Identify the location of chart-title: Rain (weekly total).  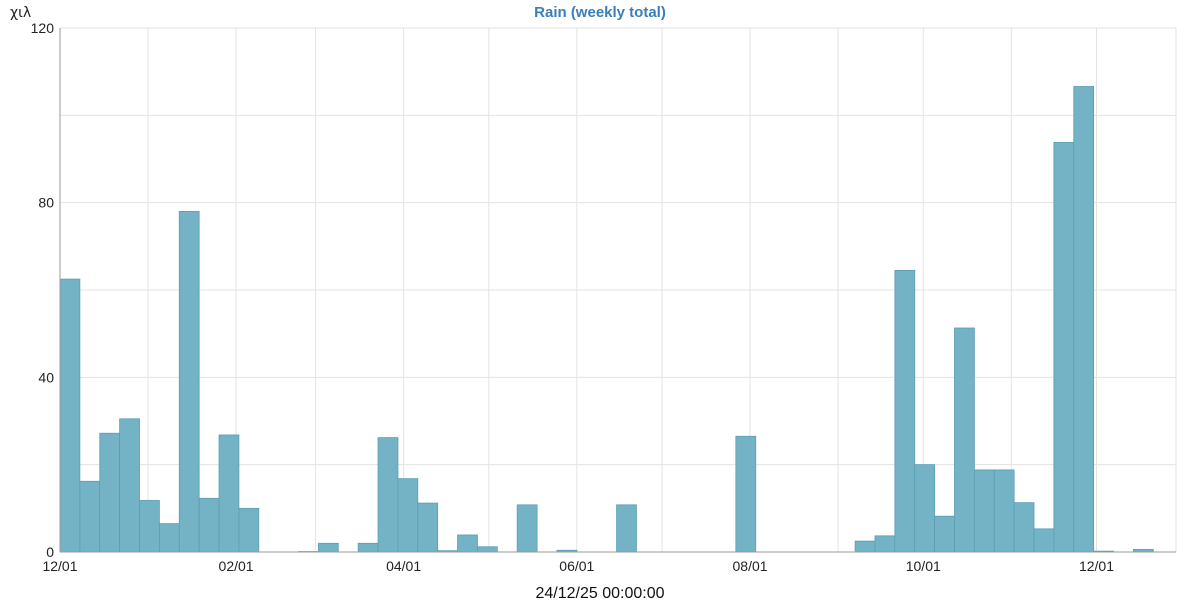
(600, 12).